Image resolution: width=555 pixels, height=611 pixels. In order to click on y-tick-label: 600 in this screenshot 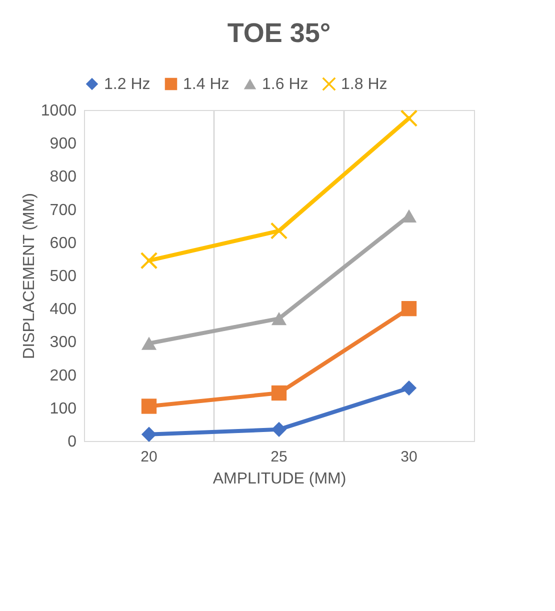, I will do `click(63, 243)`.